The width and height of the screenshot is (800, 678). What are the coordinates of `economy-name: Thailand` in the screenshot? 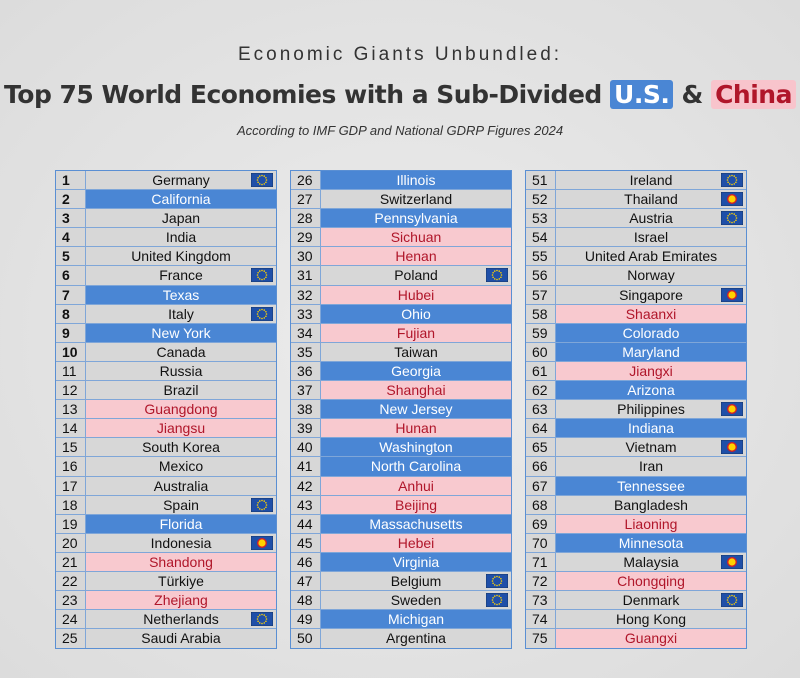 It's located at (651, 199).